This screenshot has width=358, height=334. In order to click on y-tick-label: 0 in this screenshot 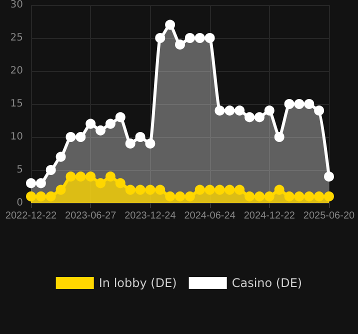, I will do `click(19, 203)`.